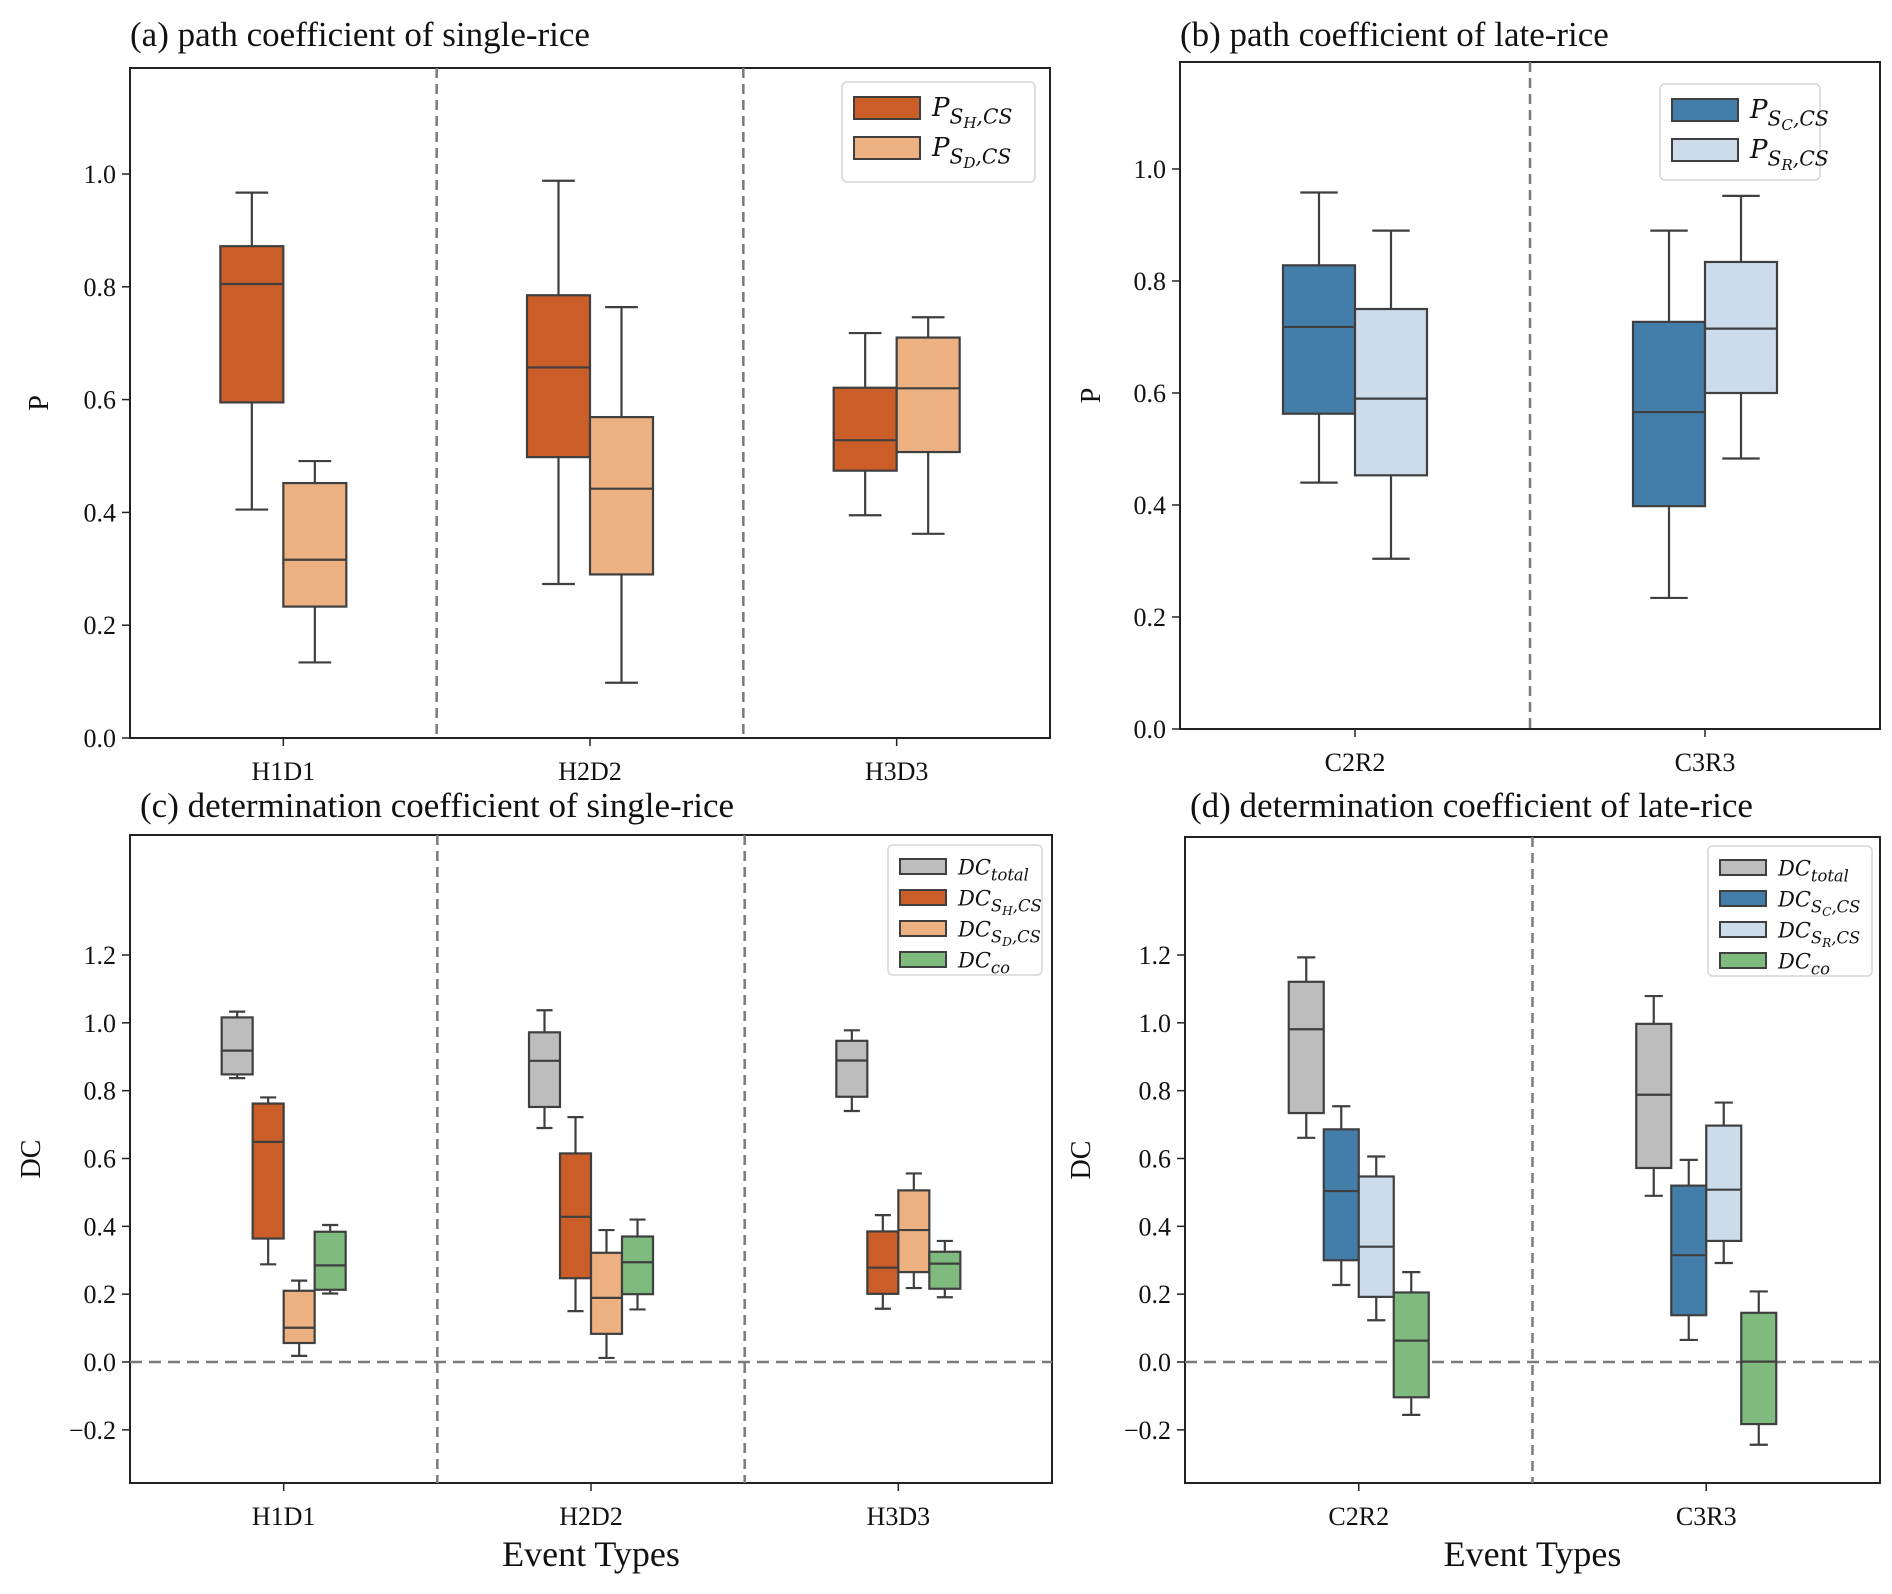 This screenshot has width=1892, height=1594. Describe the element at coordinates (1789, 154) in the screenshot. I see `legend-label: PSR,CS` at that location.